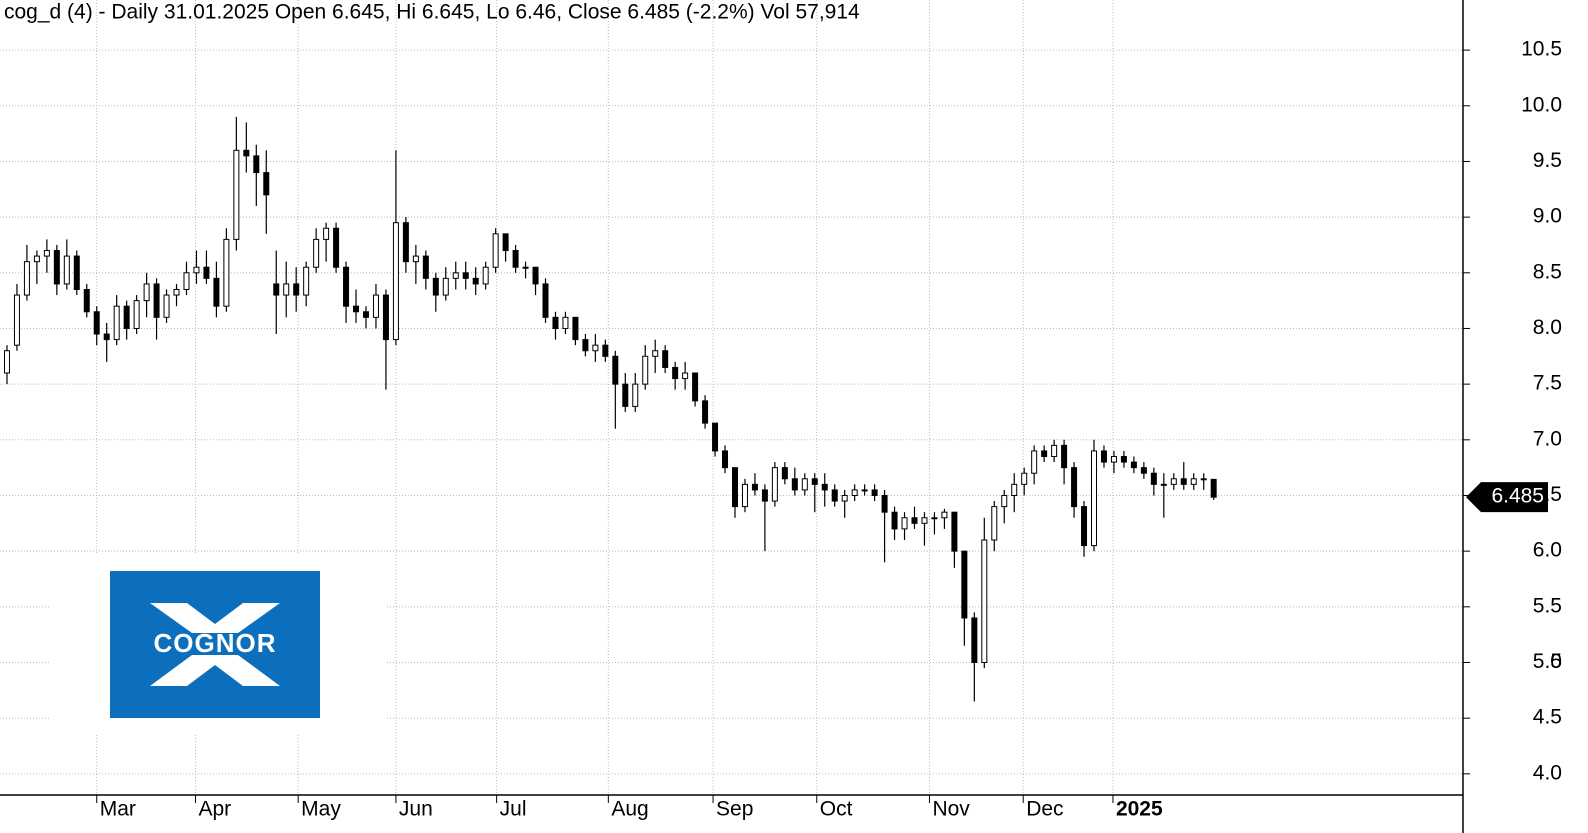 This screenshot has height=833, width=1588. I want to click on x-tick-label: Jul, so click(513, 809).